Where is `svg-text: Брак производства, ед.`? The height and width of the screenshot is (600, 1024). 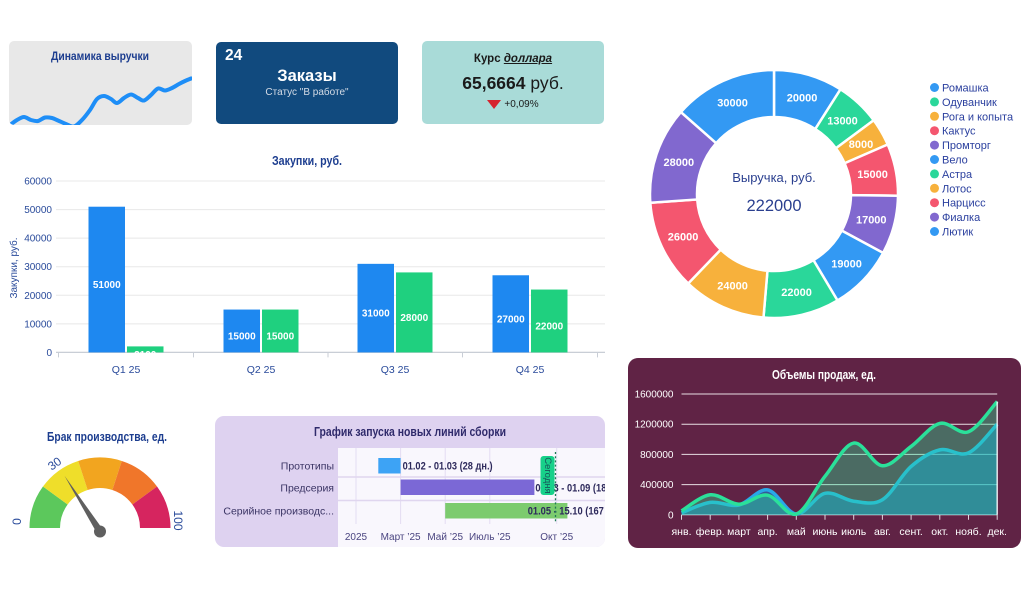 svg-text: Брак производства, ед. is located at coordinates (107, 437).